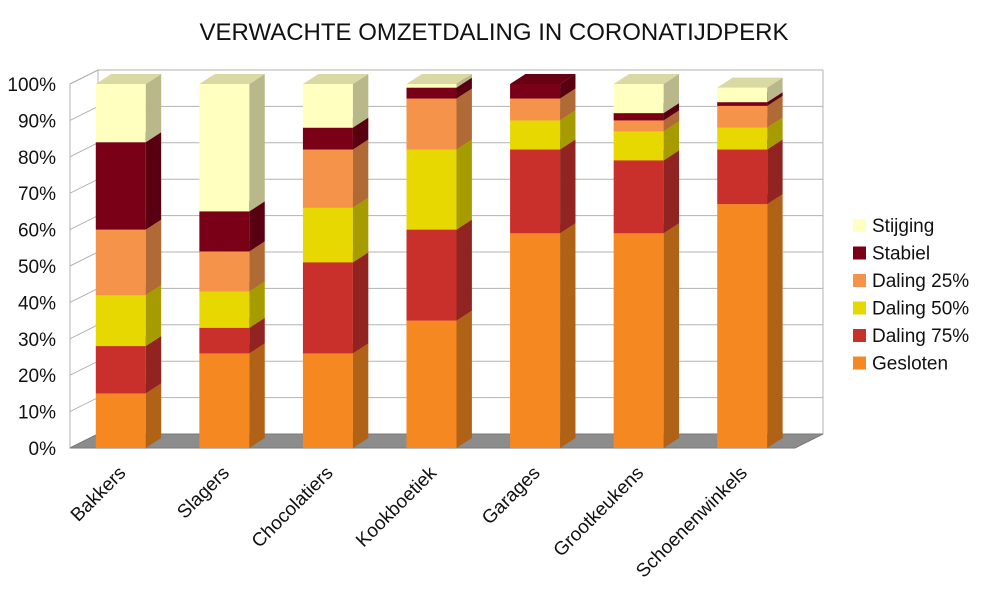  Describe the element at coordinates (37, 121) in the screenshot. I see `y-tick-label: 90%` at that location.